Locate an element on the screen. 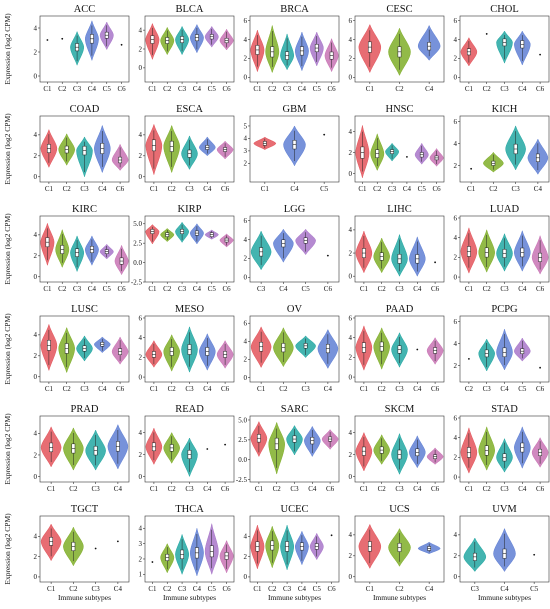 The width and height of the screenshot is (550, 609). panel-acc: ACC 0 2 4 C1 C2 C3 C4 C5 C6 Expression (log2 CPM) is located at coordinates (66, 48).